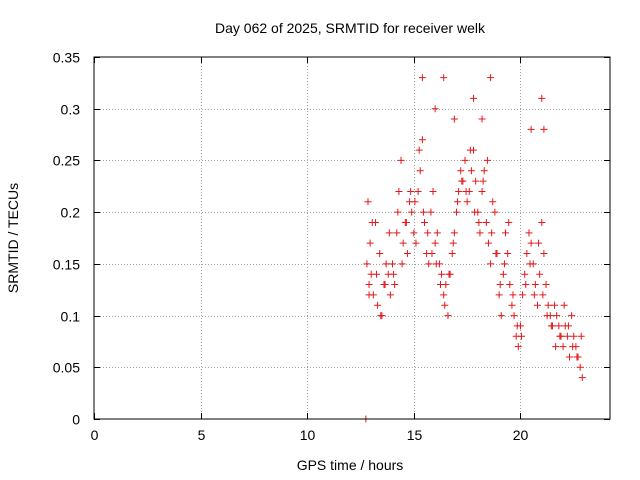 Image resolution: width=640 pixels, height=480 pixels. Describe the element at coordinates (71, 110) in the screenshot. I see `y-tick-label: 0.3` at that location.